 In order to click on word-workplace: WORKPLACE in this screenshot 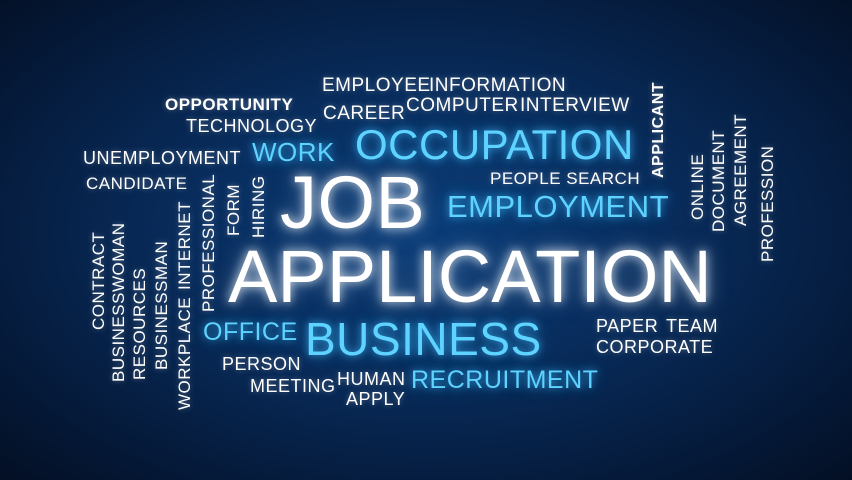, I will do `click(184, 353)`.